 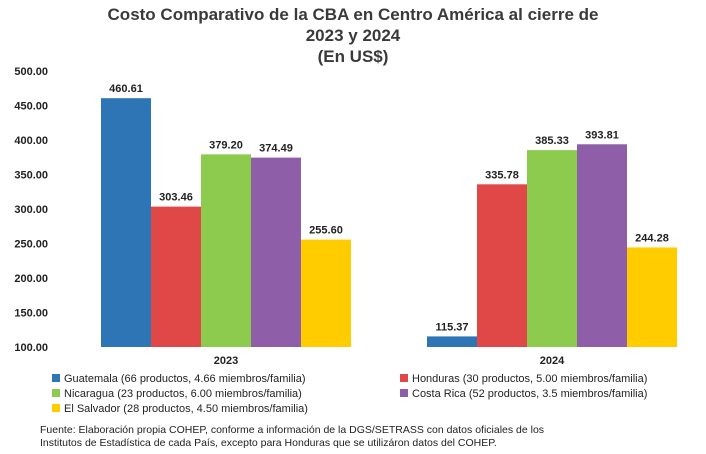 I want to click on y-tick-label: 150.00, so click(x=31, y=314).